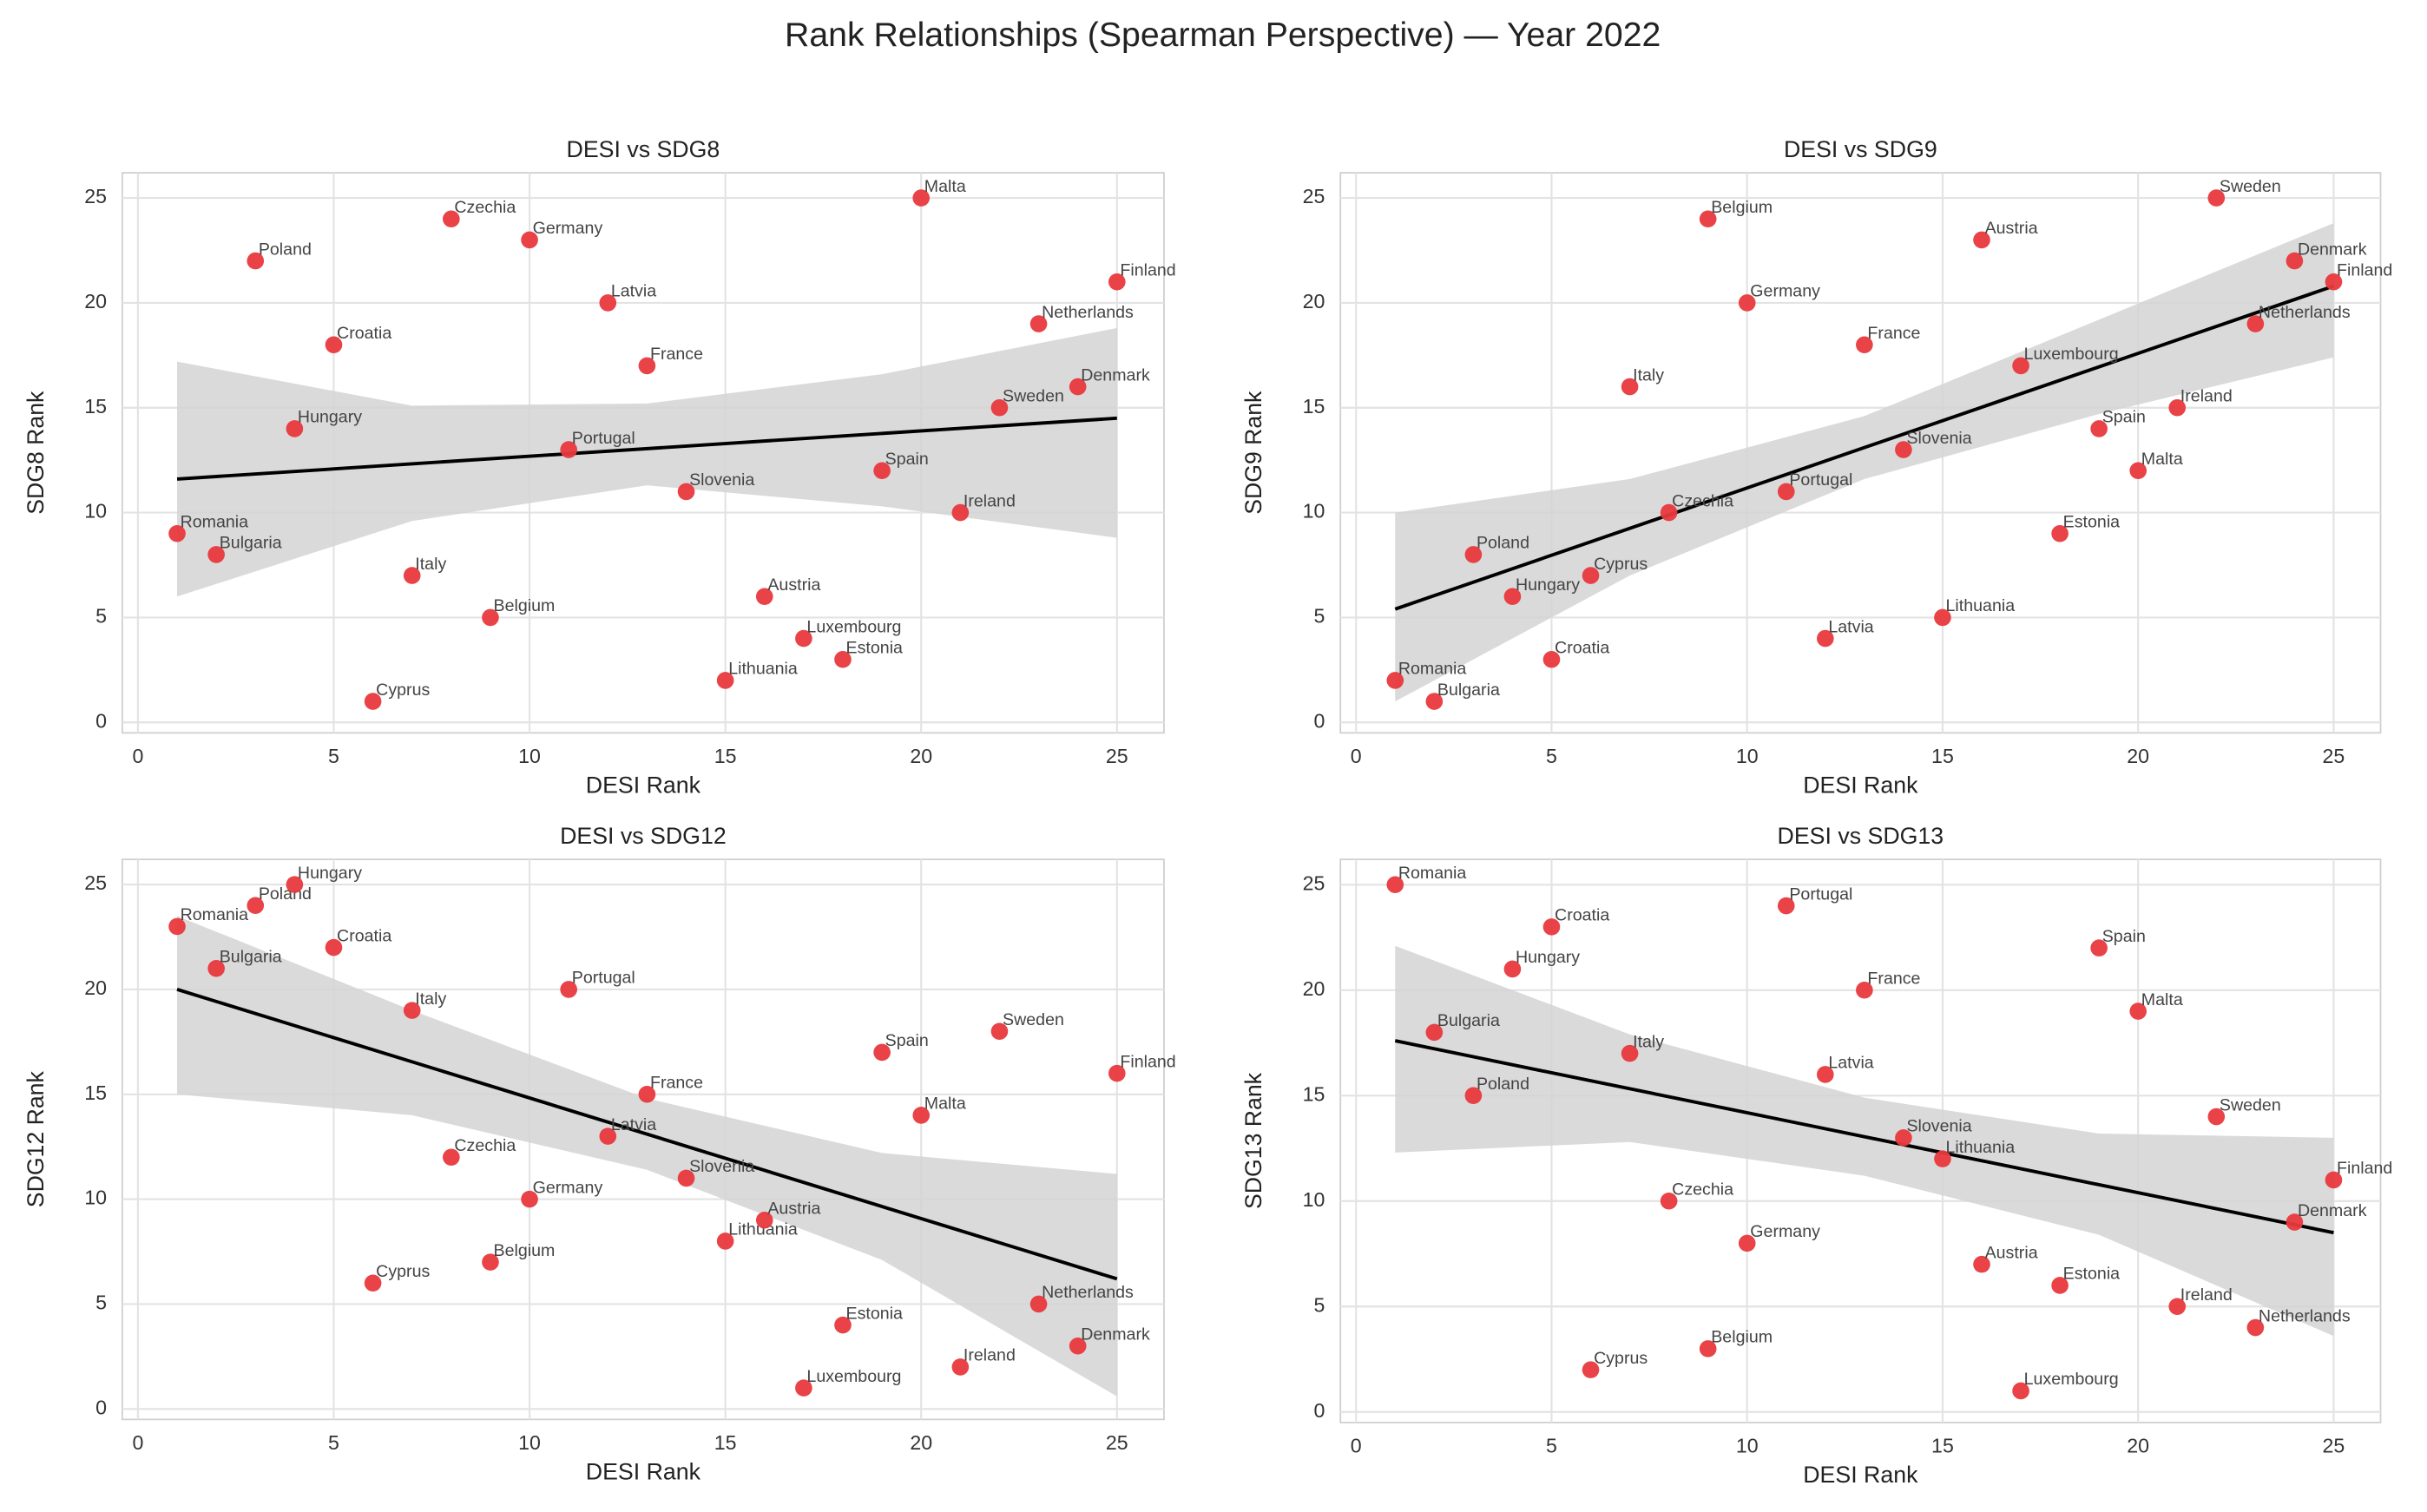 Image resolution: width=2427 pixels, height=1512 pixels. Describe the element at coordinates (1503, 543) in the screenshot. I see `point-label: Poland` at that location.